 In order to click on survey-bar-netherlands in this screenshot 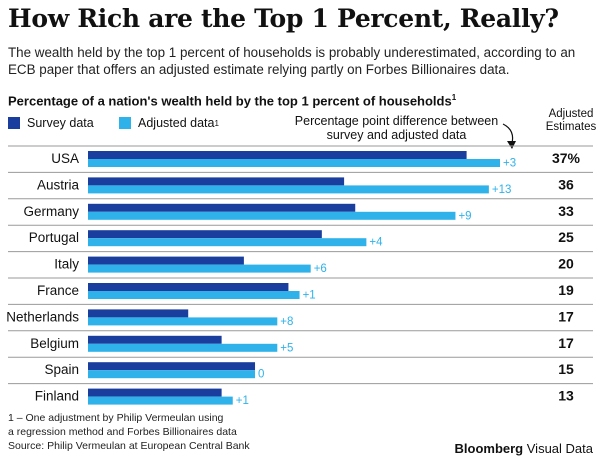, I will do `click(138, 313)`.